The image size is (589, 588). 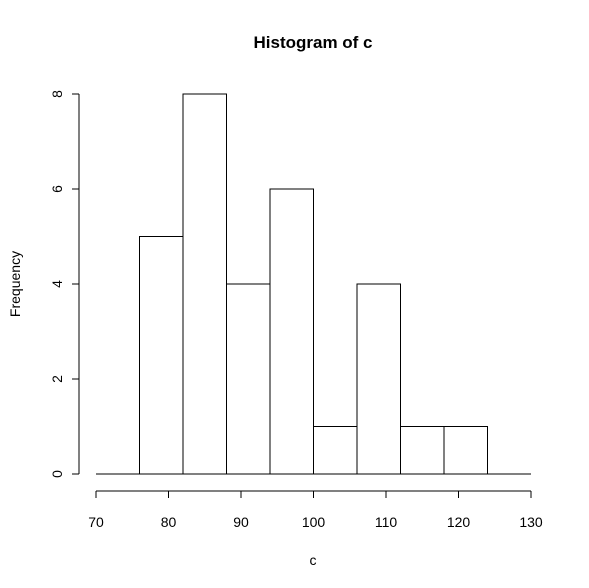 I want to click on x-axis: 70 80 90 100 110 120 130, so click(x=315, y=510).